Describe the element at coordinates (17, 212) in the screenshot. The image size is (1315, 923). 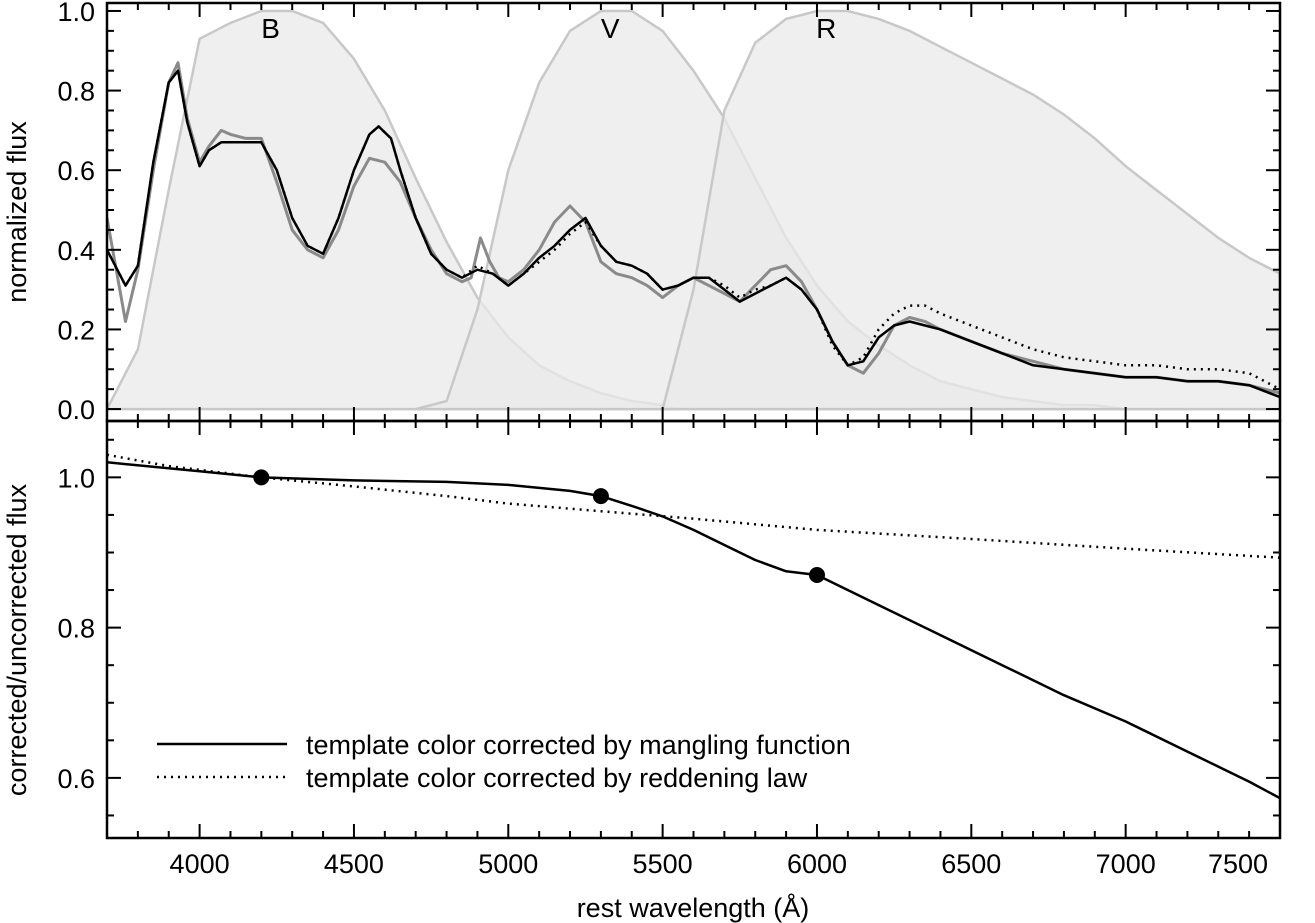
I see `top-y-axis-label: normalized flux` at that location.